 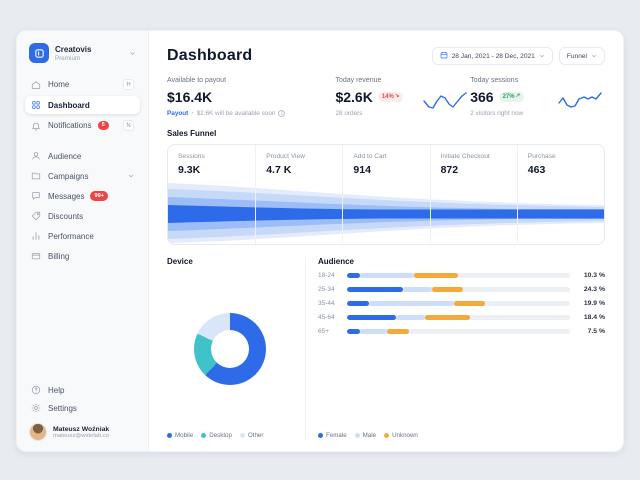 I want to click on sidebar-item-home: Home H, so click(x=82, y=84).